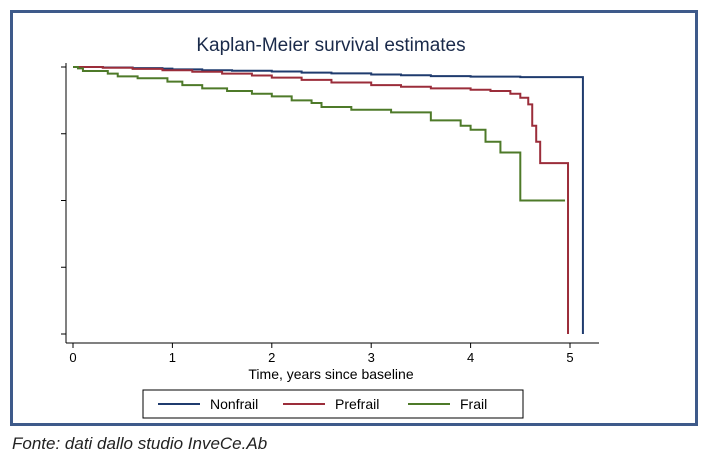  Describe the element at coordinates (473, 404) in the screenshot. I see `legend-label-frail: Frail` at that location.